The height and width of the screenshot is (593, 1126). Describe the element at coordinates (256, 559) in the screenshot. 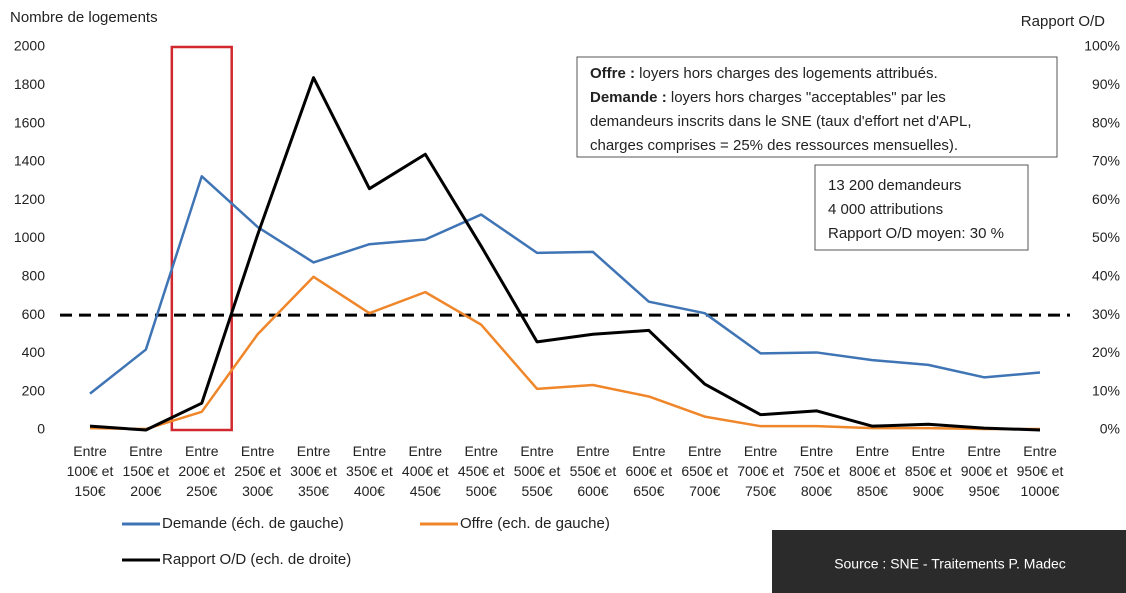

I see `legend-label: Rapport O/D (ech. de droite)` at that location.